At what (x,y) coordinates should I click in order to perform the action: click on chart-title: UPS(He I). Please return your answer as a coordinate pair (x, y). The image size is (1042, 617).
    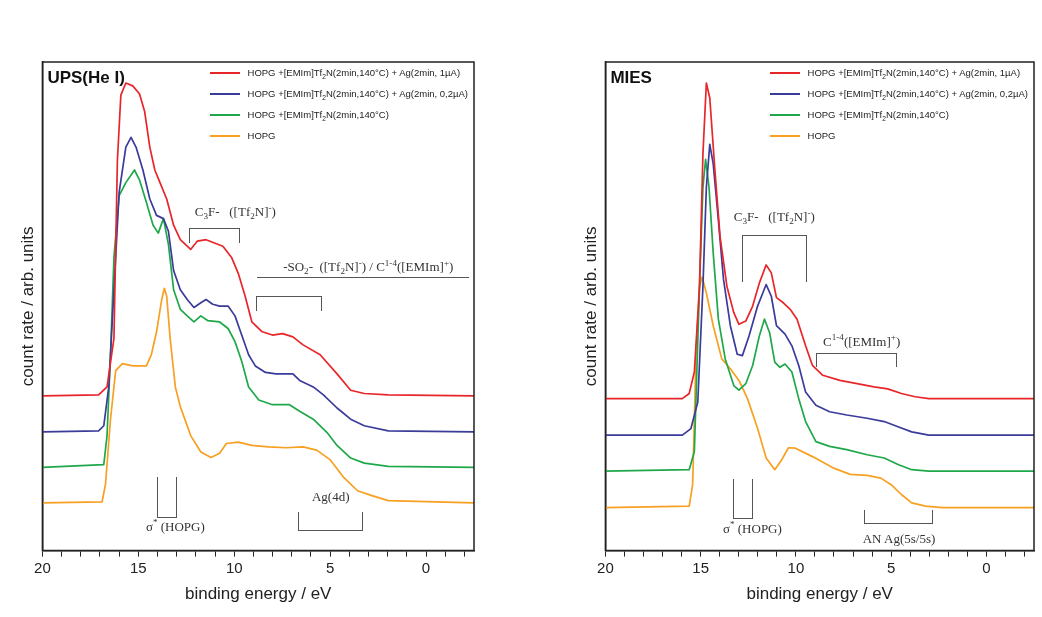
    Looking at the image, I should click on (86, 78).